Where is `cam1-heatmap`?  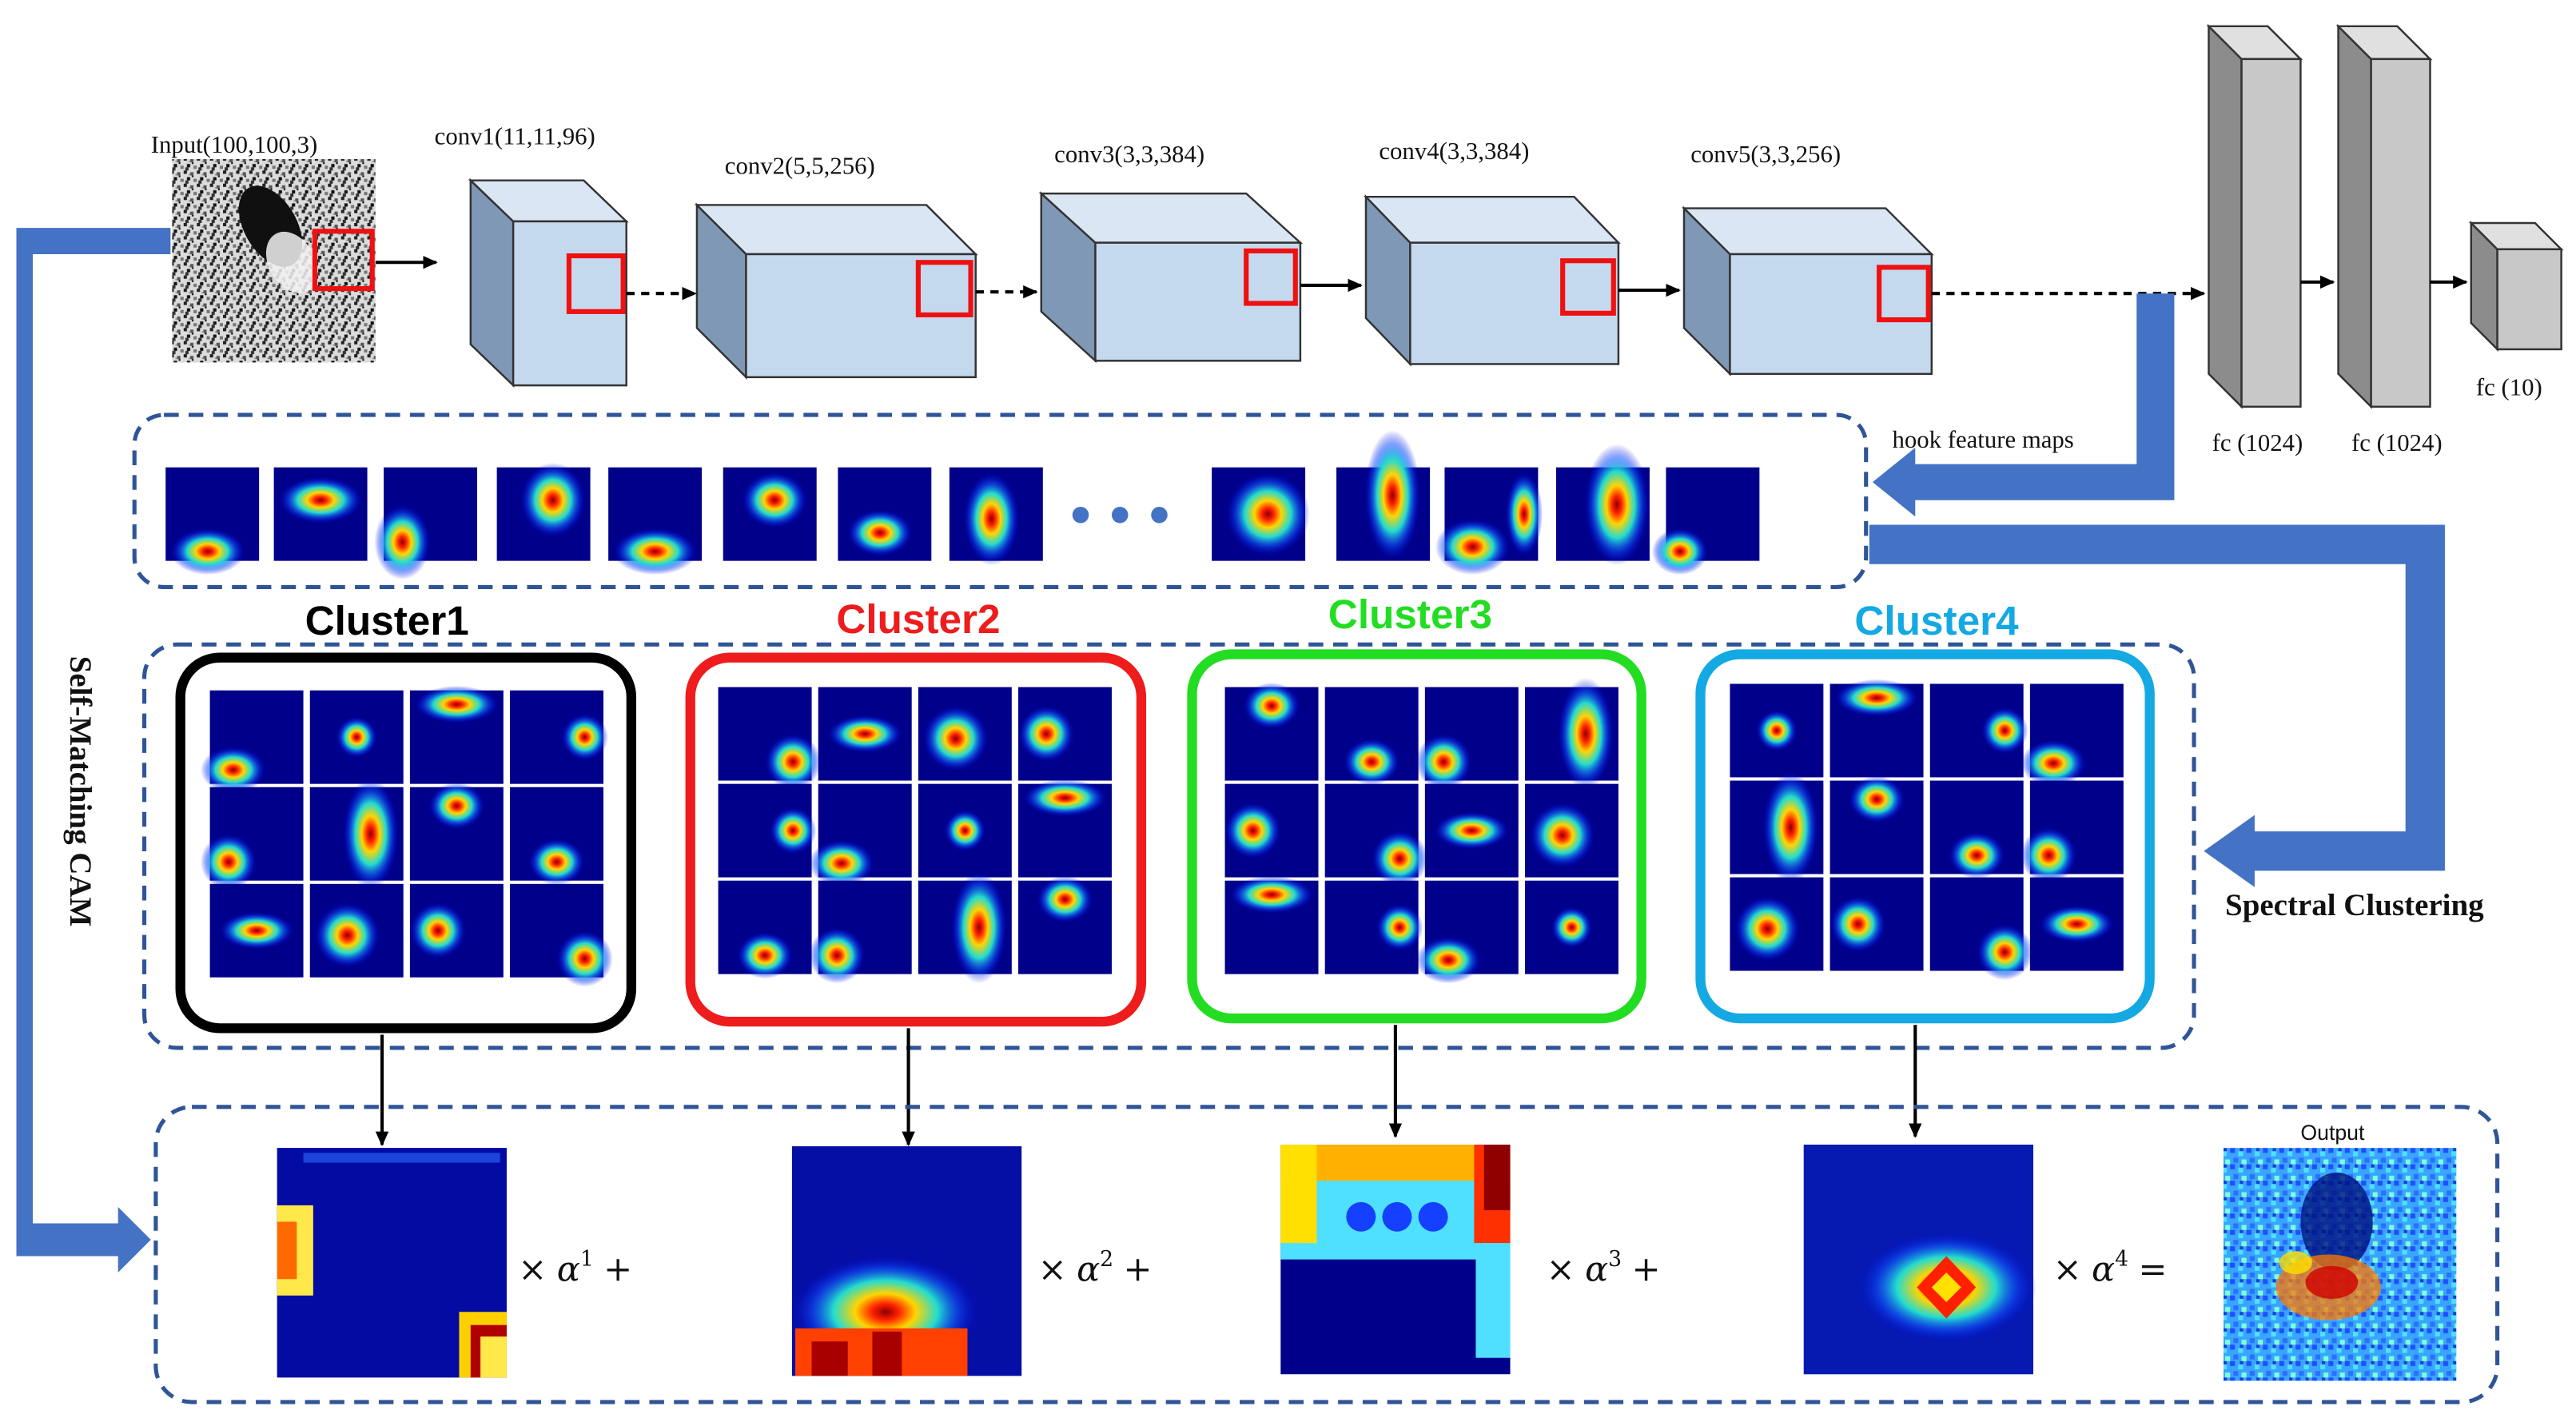 cam1-heatmap is located at coordinates (392, 1263).